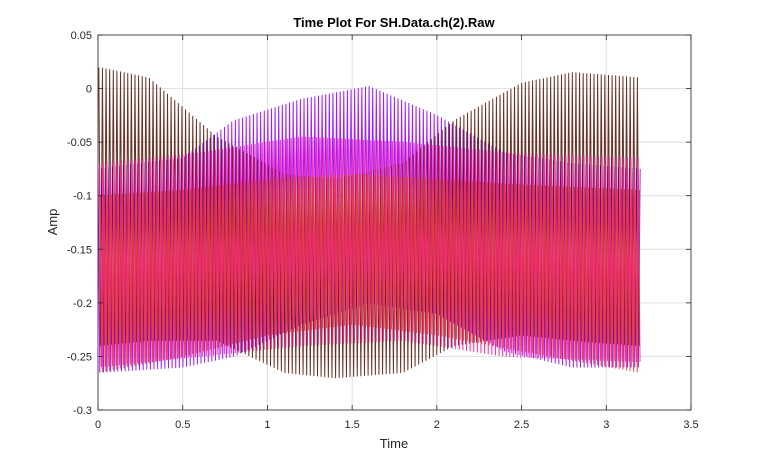 This screenshot has width=765, height=459. I want to click on x-tick-label: 3.5, so click(690, 425).